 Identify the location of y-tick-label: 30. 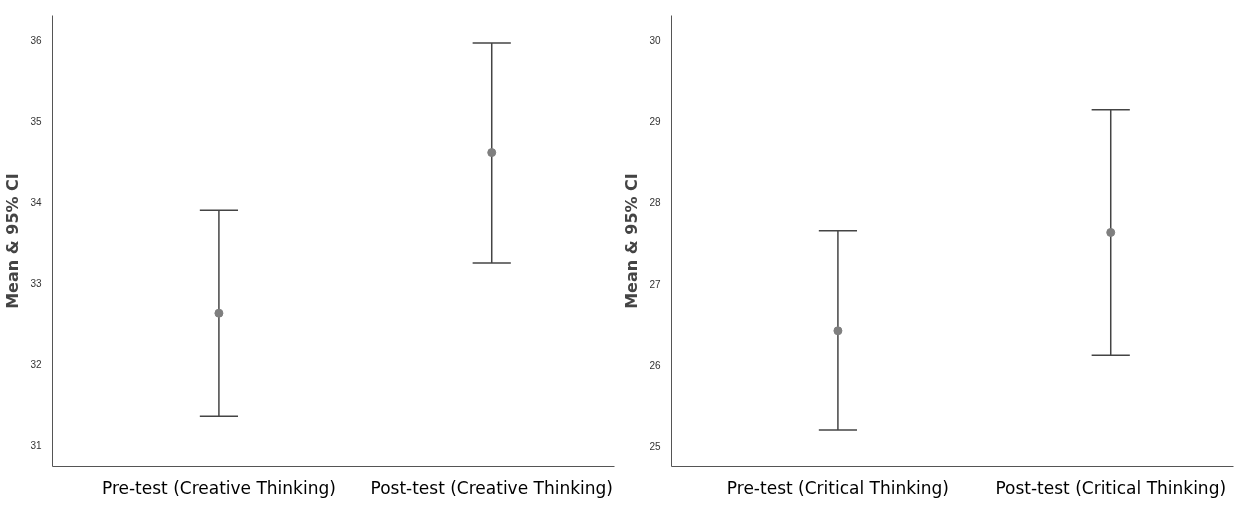
(655, 40).